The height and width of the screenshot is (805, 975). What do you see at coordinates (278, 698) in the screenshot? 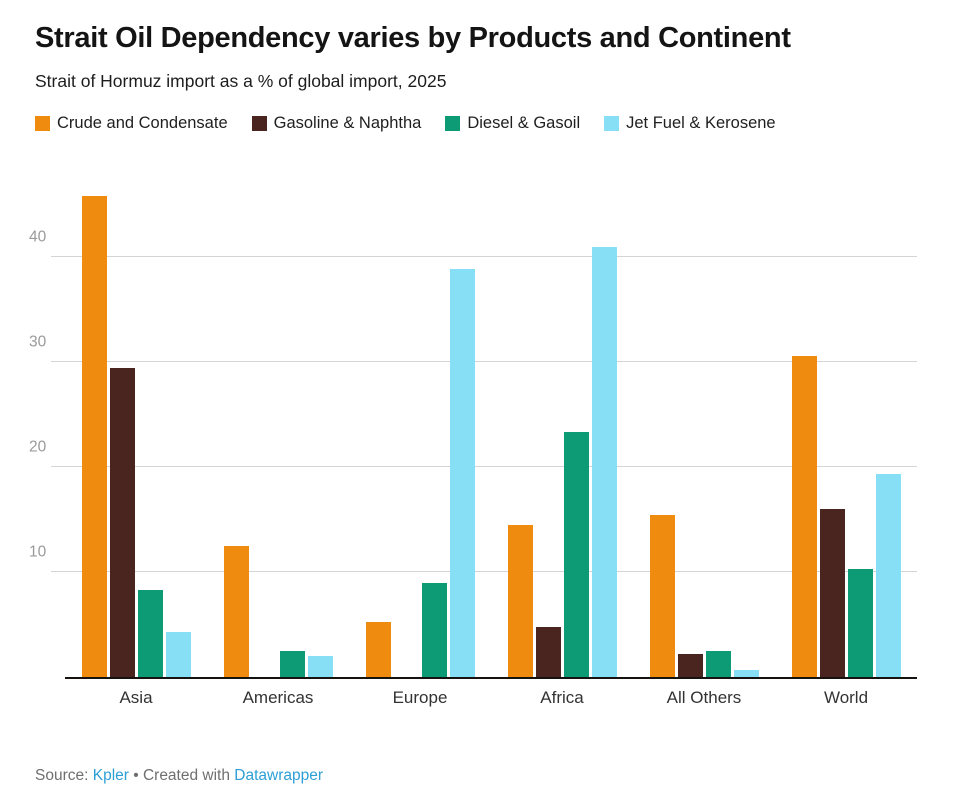
I see `x-axis-label: Americas` at bounding box center [278, 698].